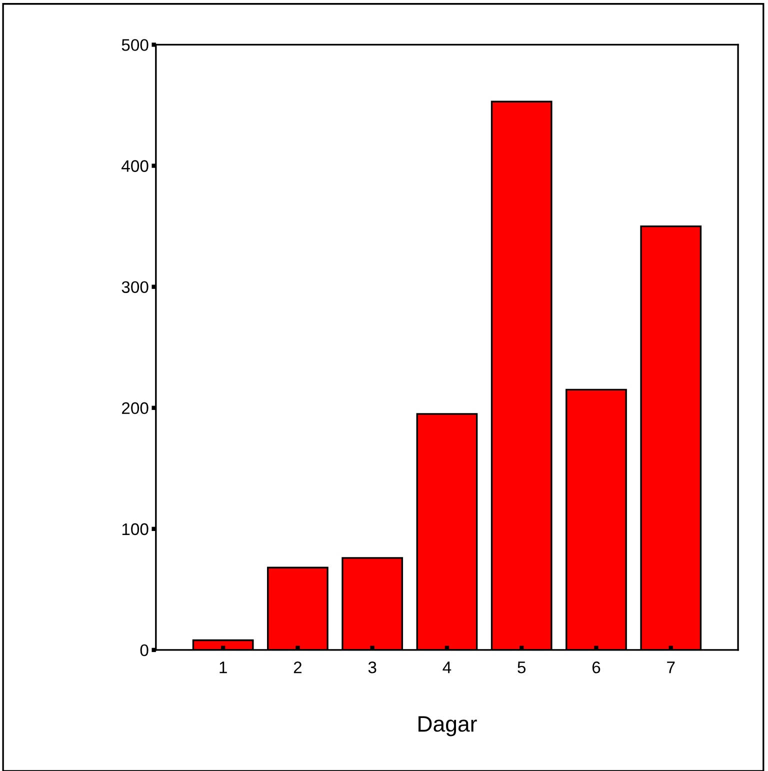 This screenshot has height=771, width=768. Describe the element at coordinates (144, 650) in the screenshot. I see `y-tick-label: 0` at that location.